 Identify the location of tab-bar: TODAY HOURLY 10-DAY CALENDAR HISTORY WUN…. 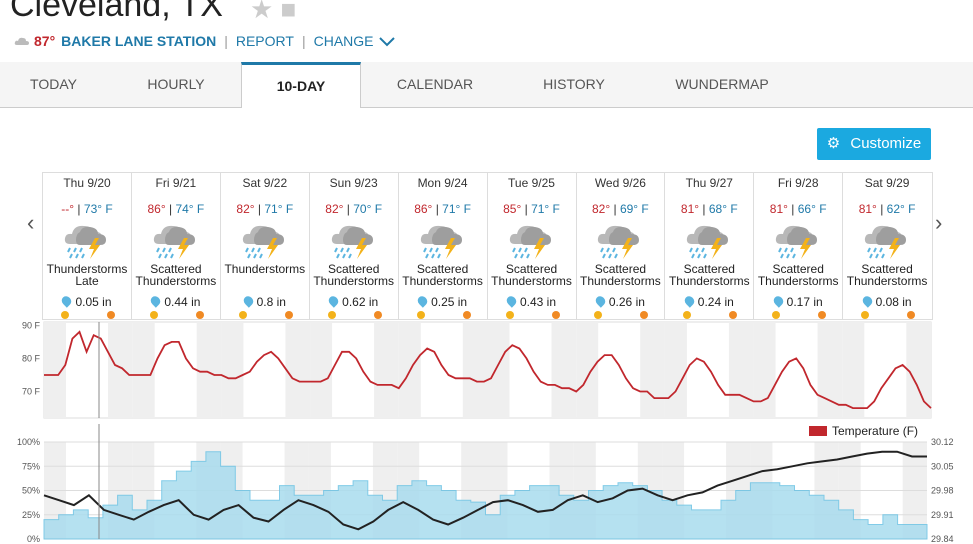
(486, 85).